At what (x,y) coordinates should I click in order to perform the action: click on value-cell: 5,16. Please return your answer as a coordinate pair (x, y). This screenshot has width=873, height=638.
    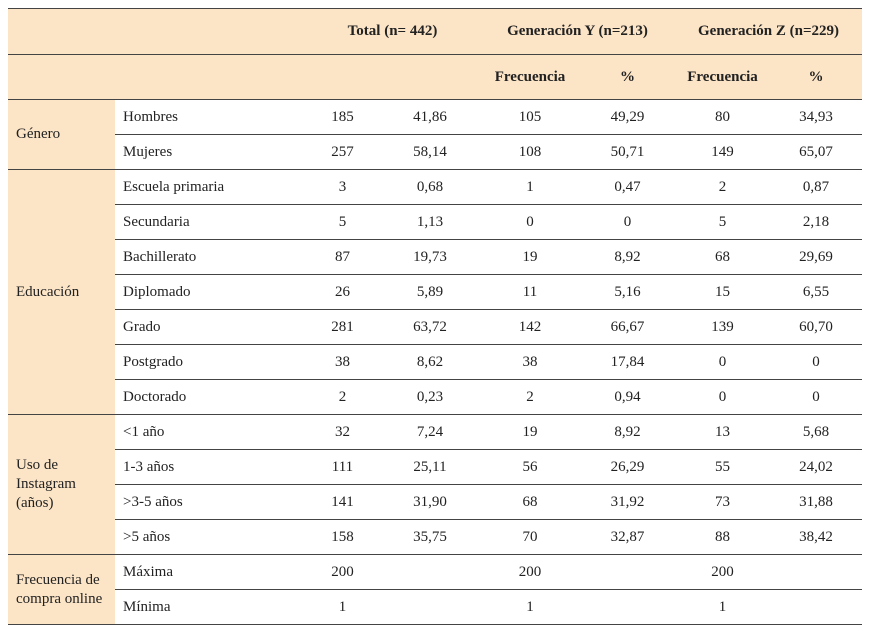
    Looking at the image, I should click on (628, 292).